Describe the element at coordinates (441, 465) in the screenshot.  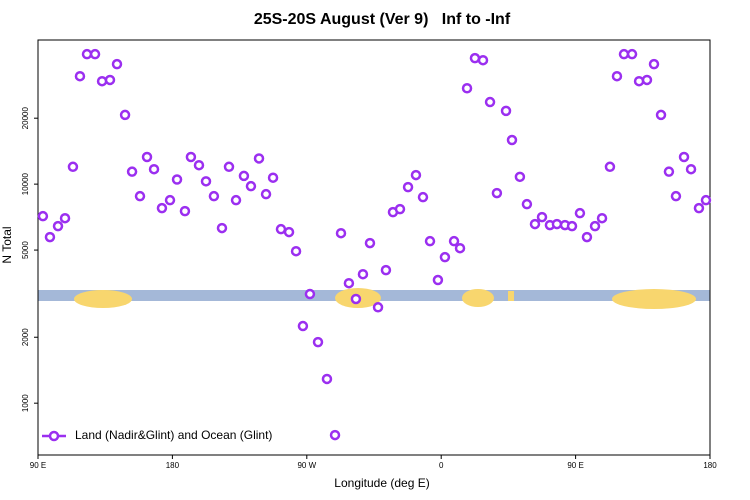
I see `x-tick-label: 0` at that location.